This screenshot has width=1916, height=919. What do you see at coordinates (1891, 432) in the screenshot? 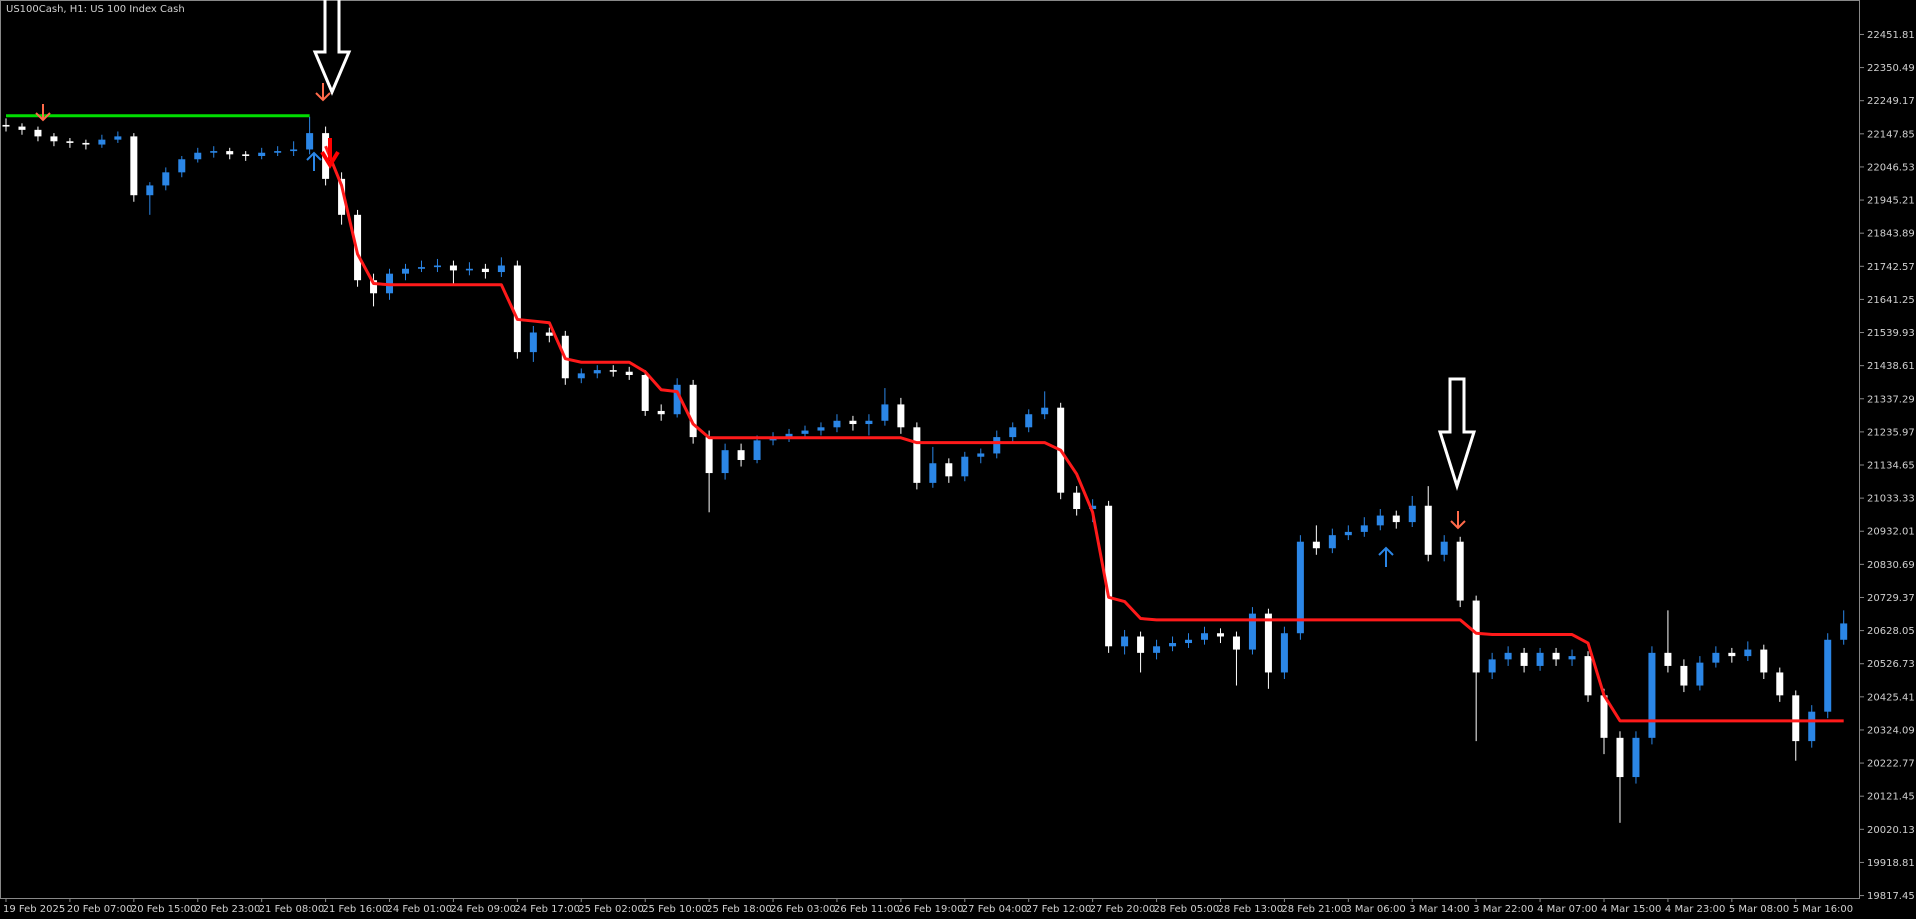
I see `y-tick-label: 21235.97` at bounding box center [1891, 432].